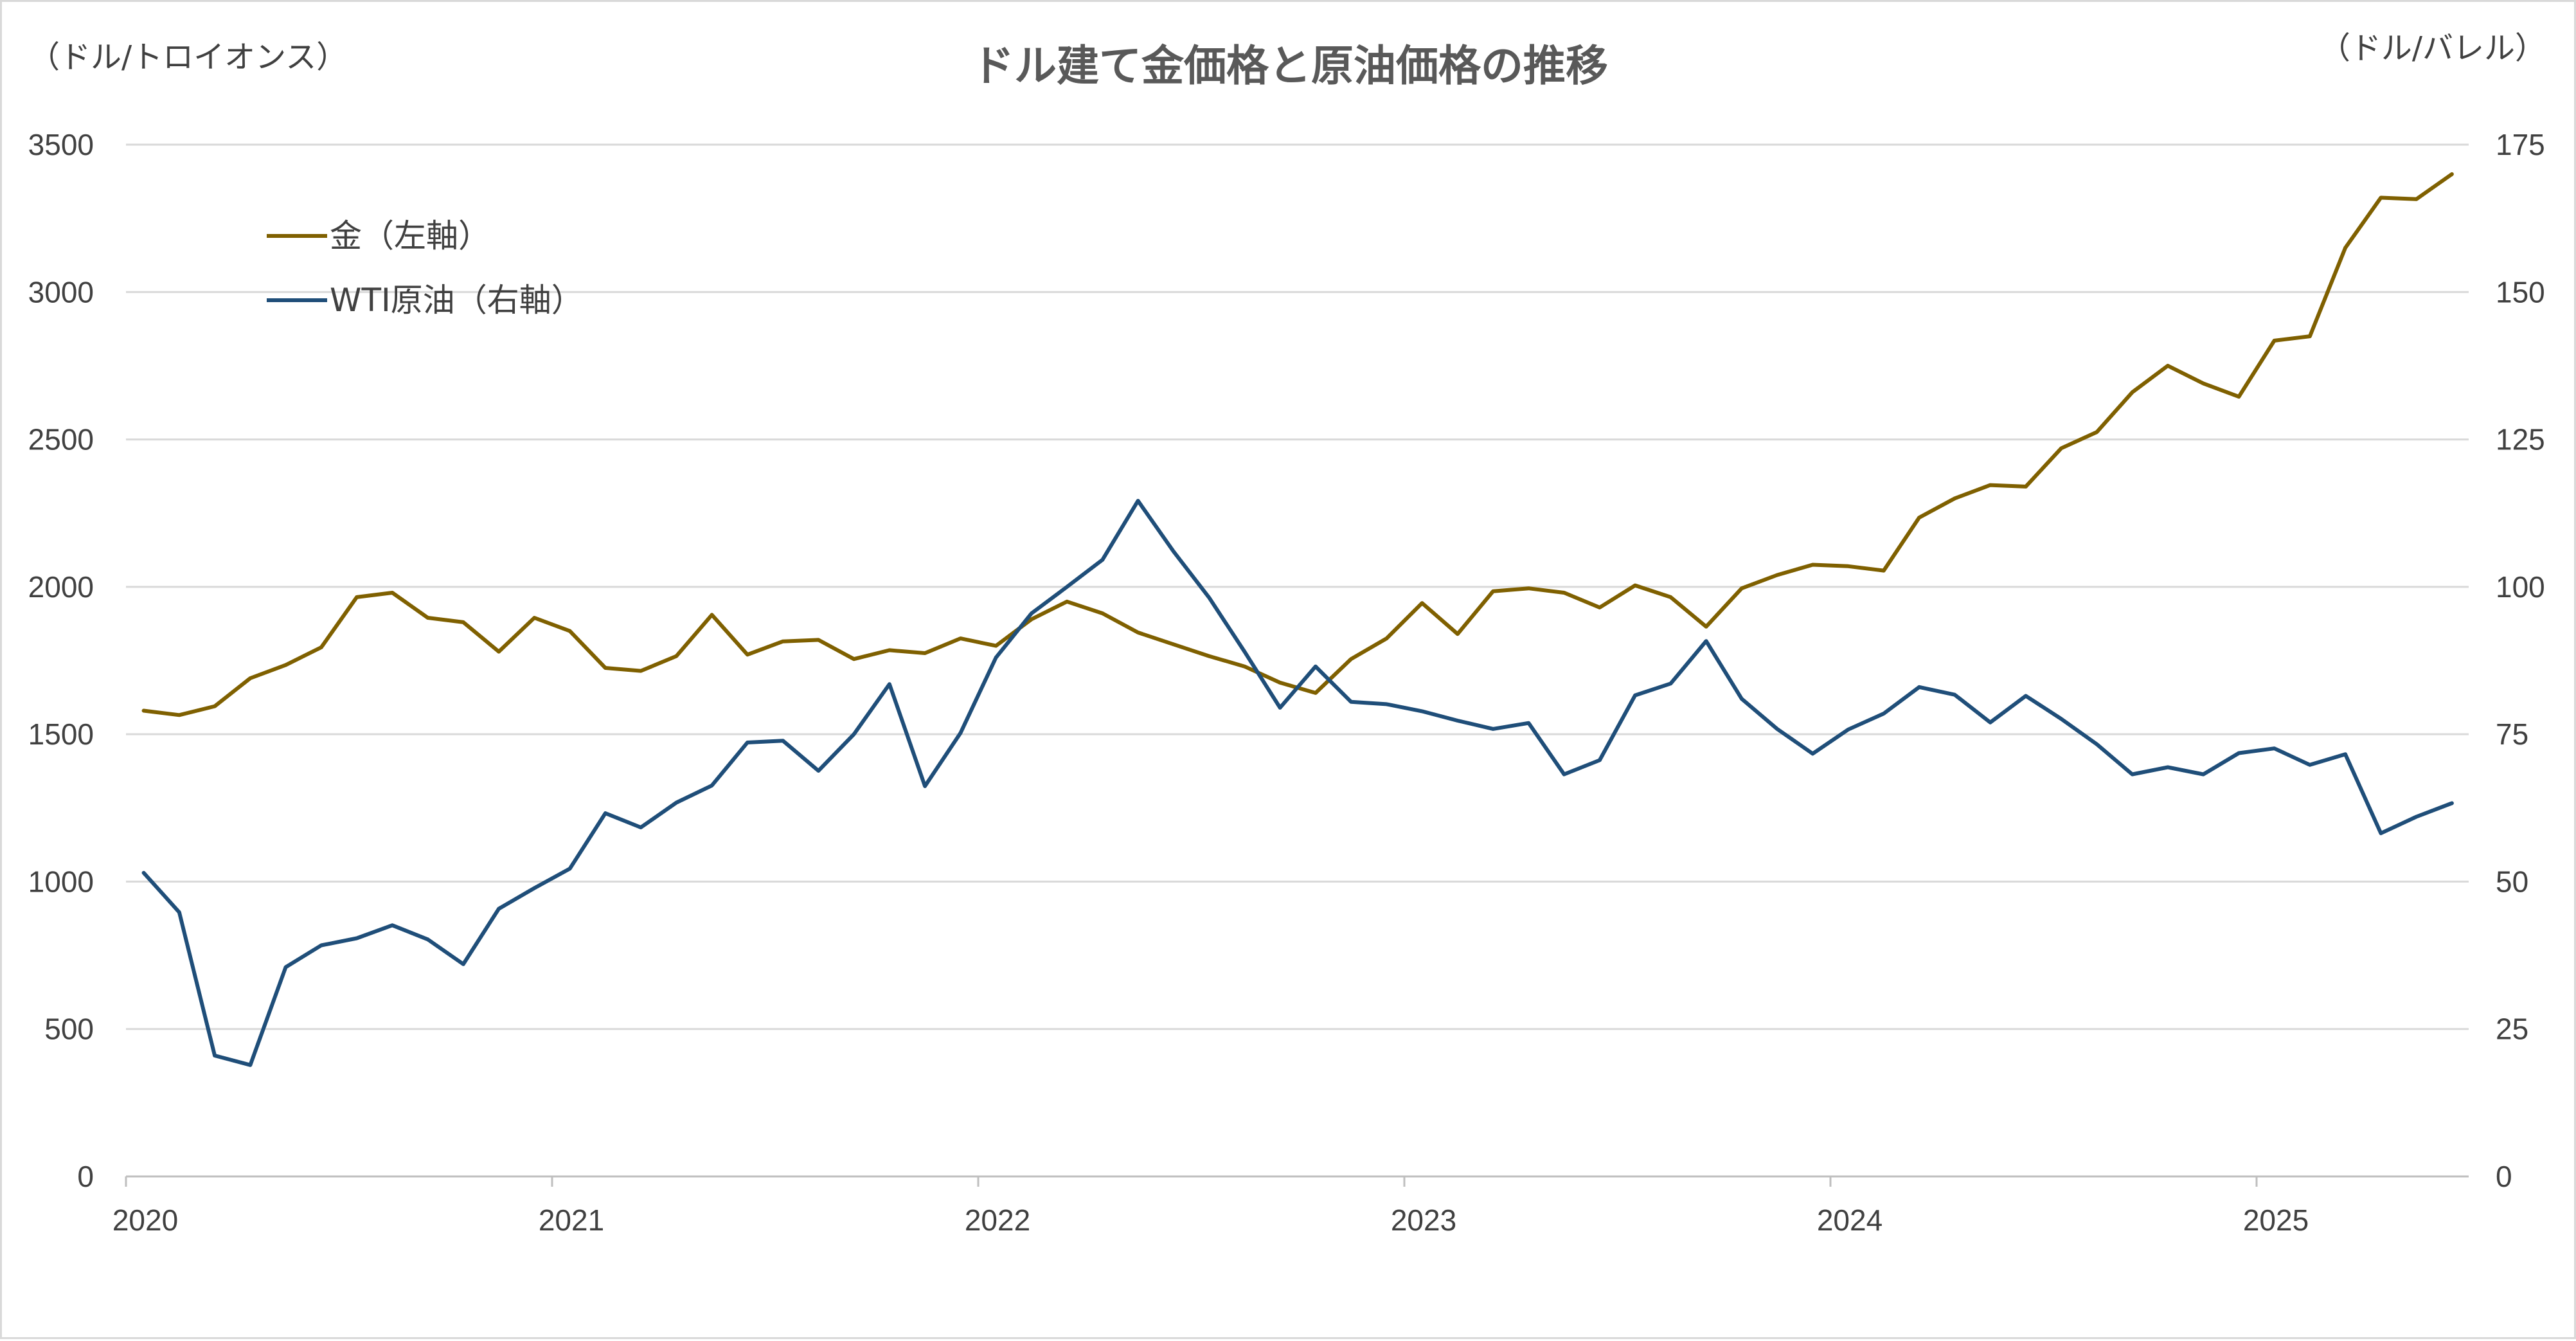 This screenshot has width=2576, height=1341. Describe the element at coordinates (2520, 587) in the screenshot. I see `right-axis-tick-label: 100` at that location.